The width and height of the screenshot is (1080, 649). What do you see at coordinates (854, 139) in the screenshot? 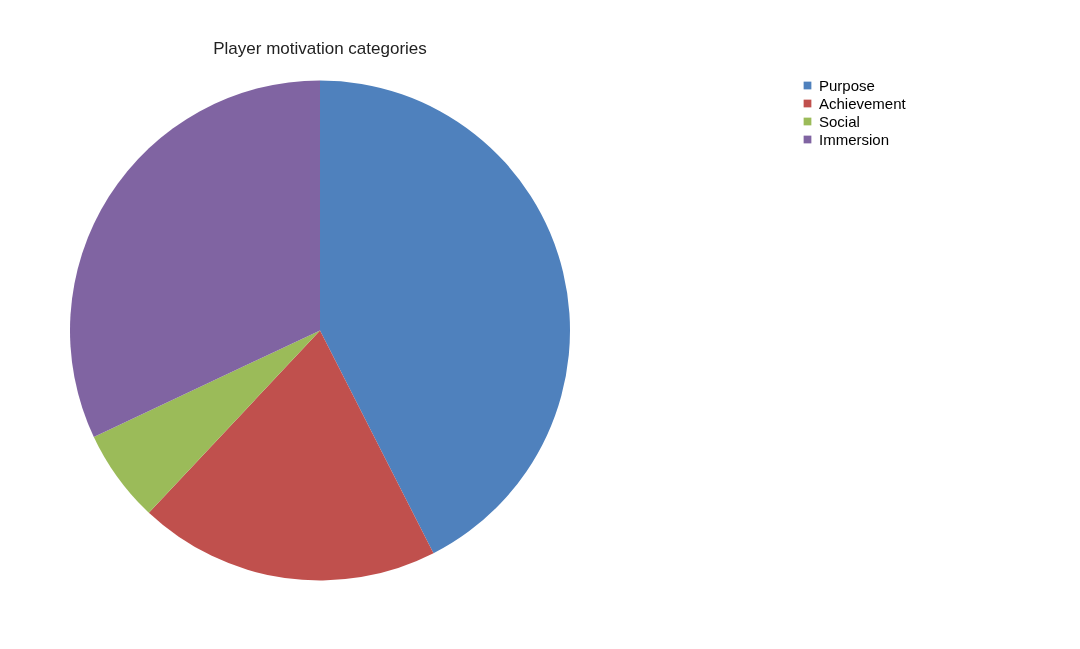
I see `legend-label: Immersion` at bounding box center [854, 139].